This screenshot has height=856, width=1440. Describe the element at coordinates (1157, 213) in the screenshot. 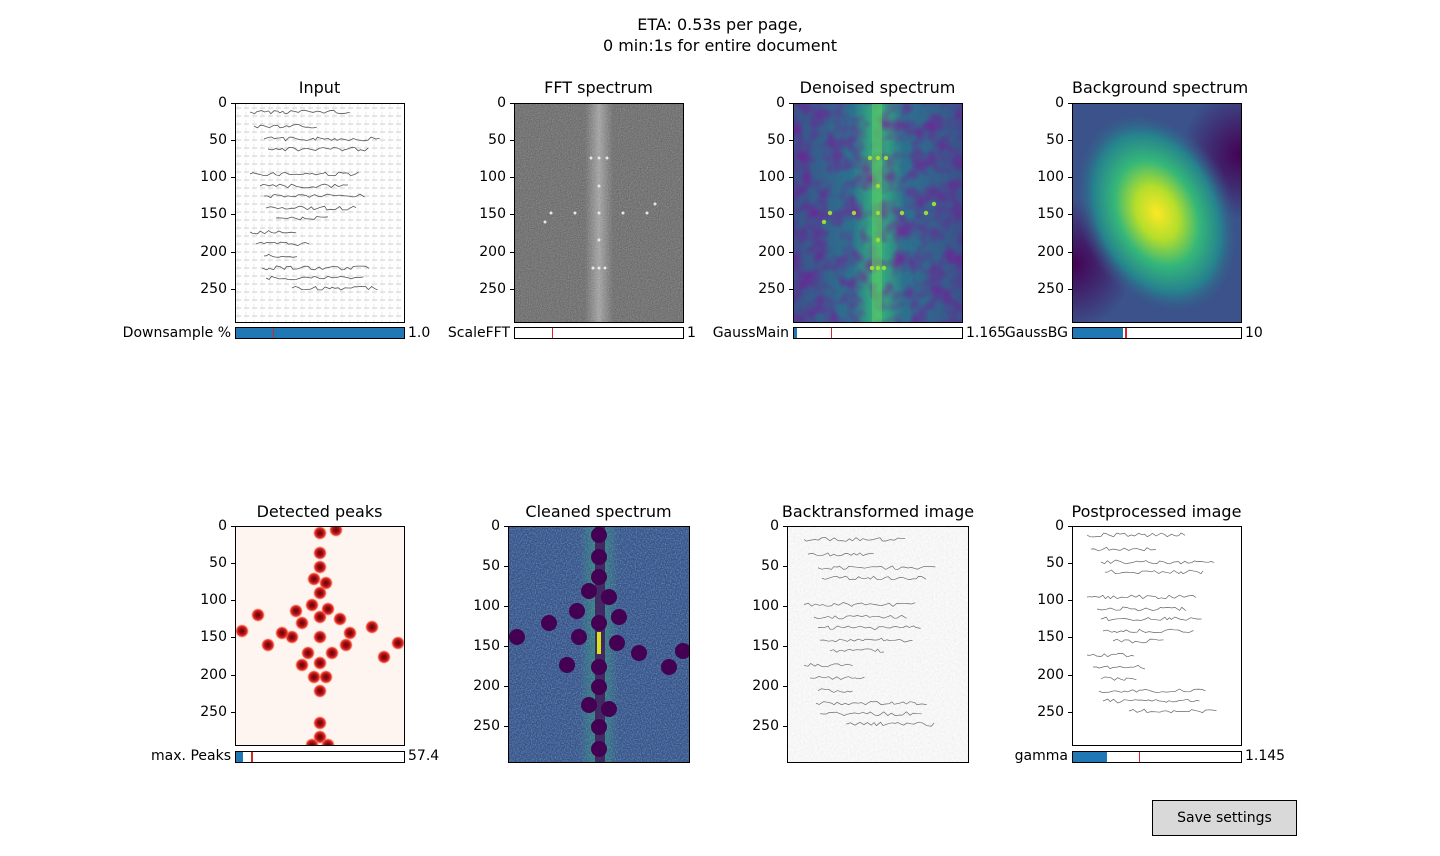

I see `background-spectrum-panel` at that location.